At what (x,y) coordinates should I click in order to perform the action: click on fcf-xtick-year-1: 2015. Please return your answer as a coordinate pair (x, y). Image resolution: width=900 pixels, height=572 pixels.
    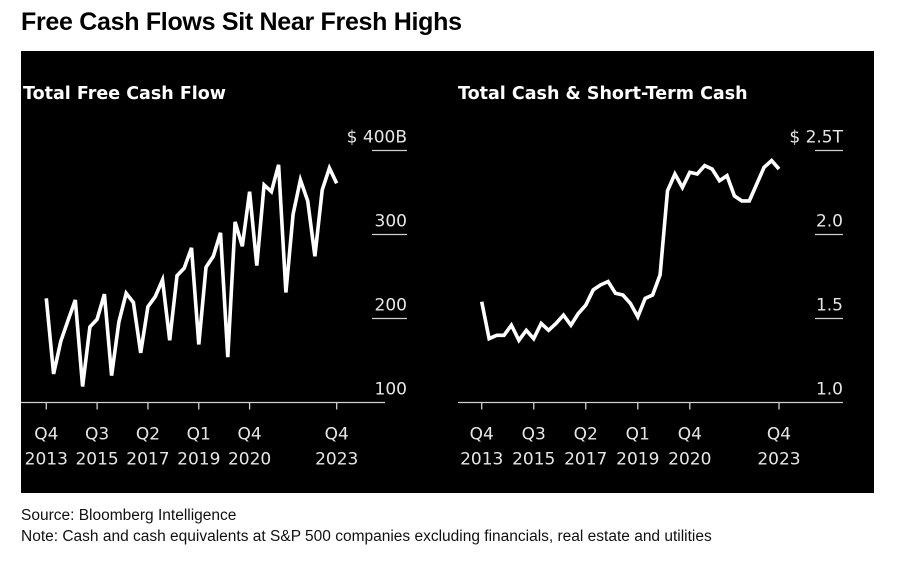
    Looking at the image, I should click on (96, 460).